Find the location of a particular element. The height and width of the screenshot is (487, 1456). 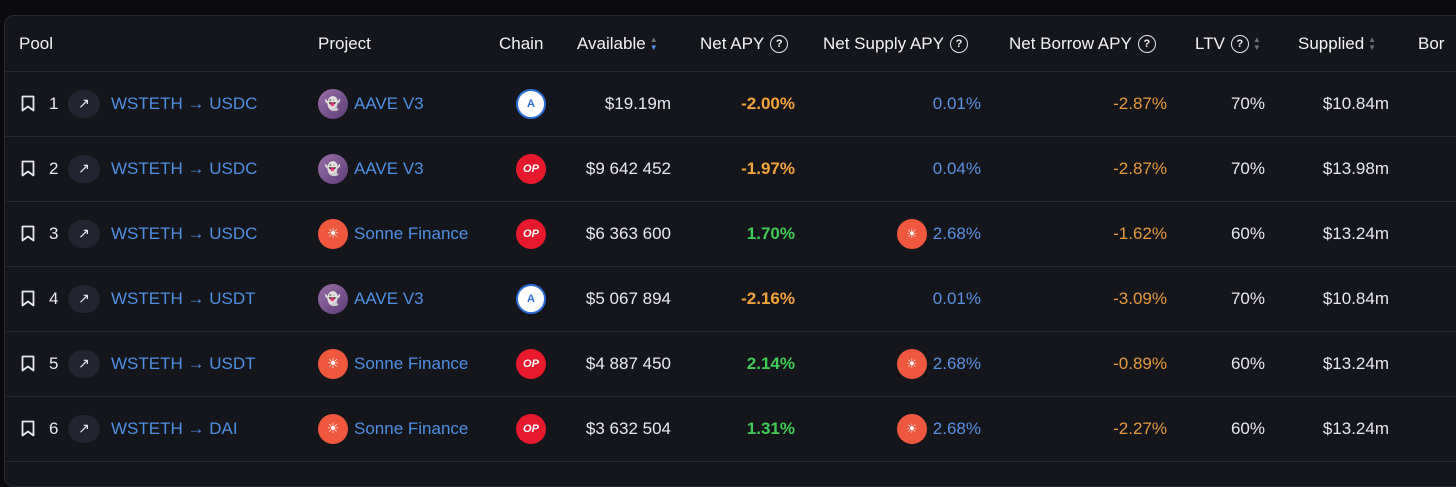

row-index-label: 5 is located at coordinates (54, 363).